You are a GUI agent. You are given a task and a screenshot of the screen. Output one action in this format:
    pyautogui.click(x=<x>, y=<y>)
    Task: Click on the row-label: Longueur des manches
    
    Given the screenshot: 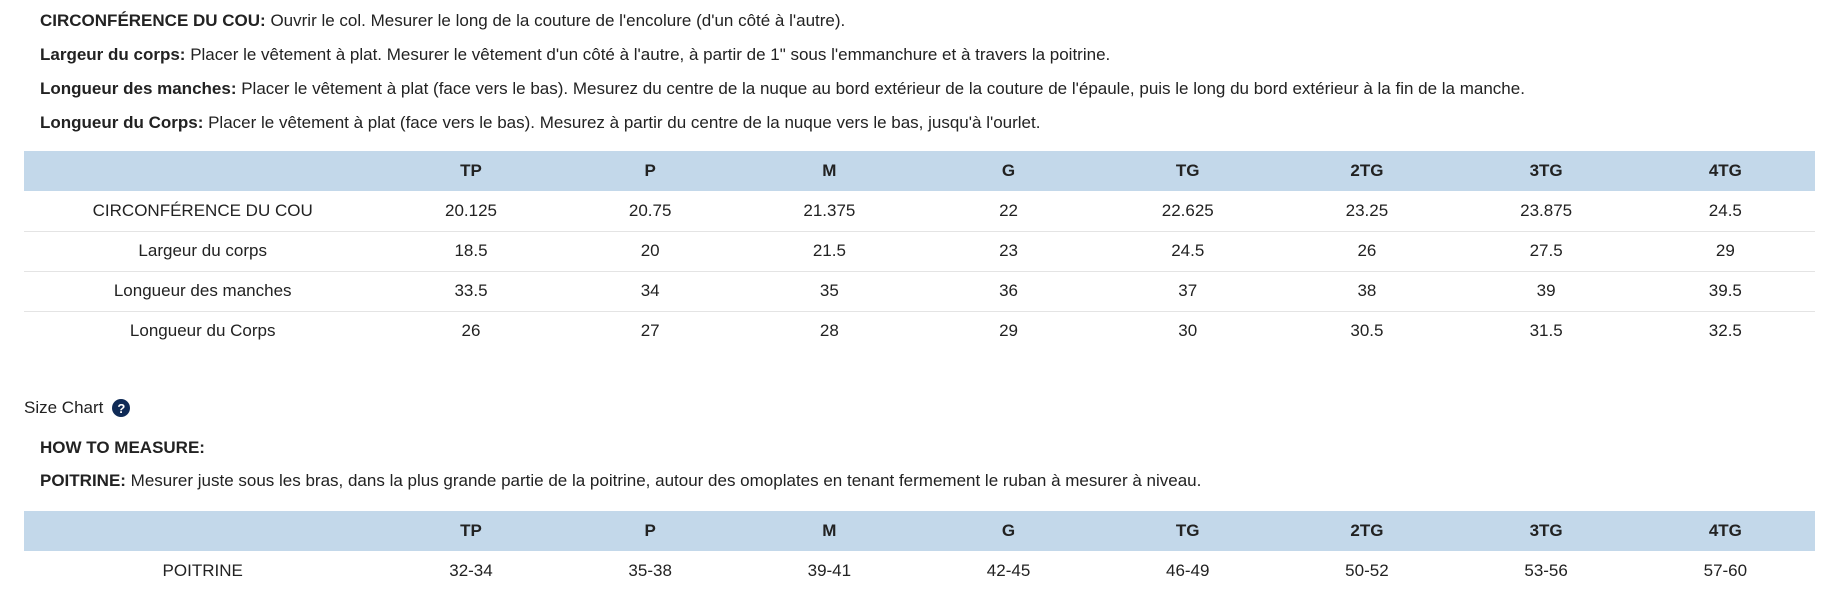 What is the action you would take?
    pyautogui.click(x=203, y=291)
    